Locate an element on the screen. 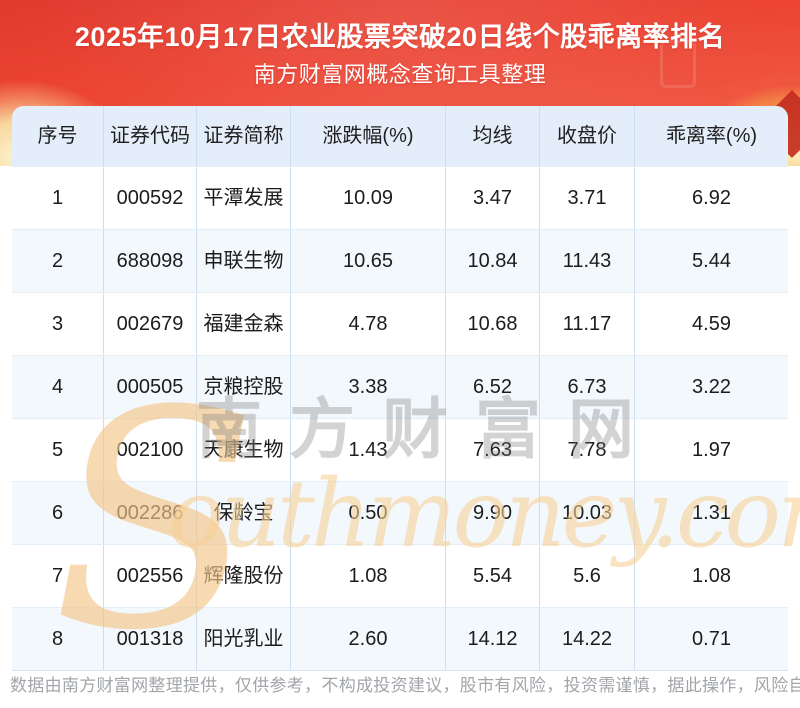 The height and width of the screenshot is (708, 800). table-header-row: 序号 证券代码 证券简称 涨跌幅(%) 均线 收盘价 乖离率(%) is located at coordinates (400, 136).